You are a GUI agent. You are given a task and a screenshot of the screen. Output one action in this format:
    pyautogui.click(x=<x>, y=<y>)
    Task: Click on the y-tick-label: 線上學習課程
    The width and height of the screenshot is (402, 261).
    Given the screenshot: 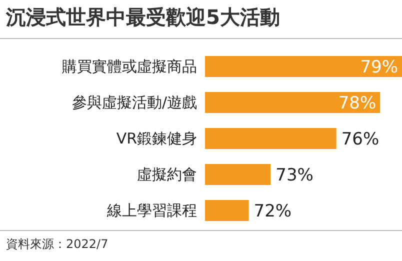 What is the action you would take?
    pyautogui.click(x=151, y=210)
    